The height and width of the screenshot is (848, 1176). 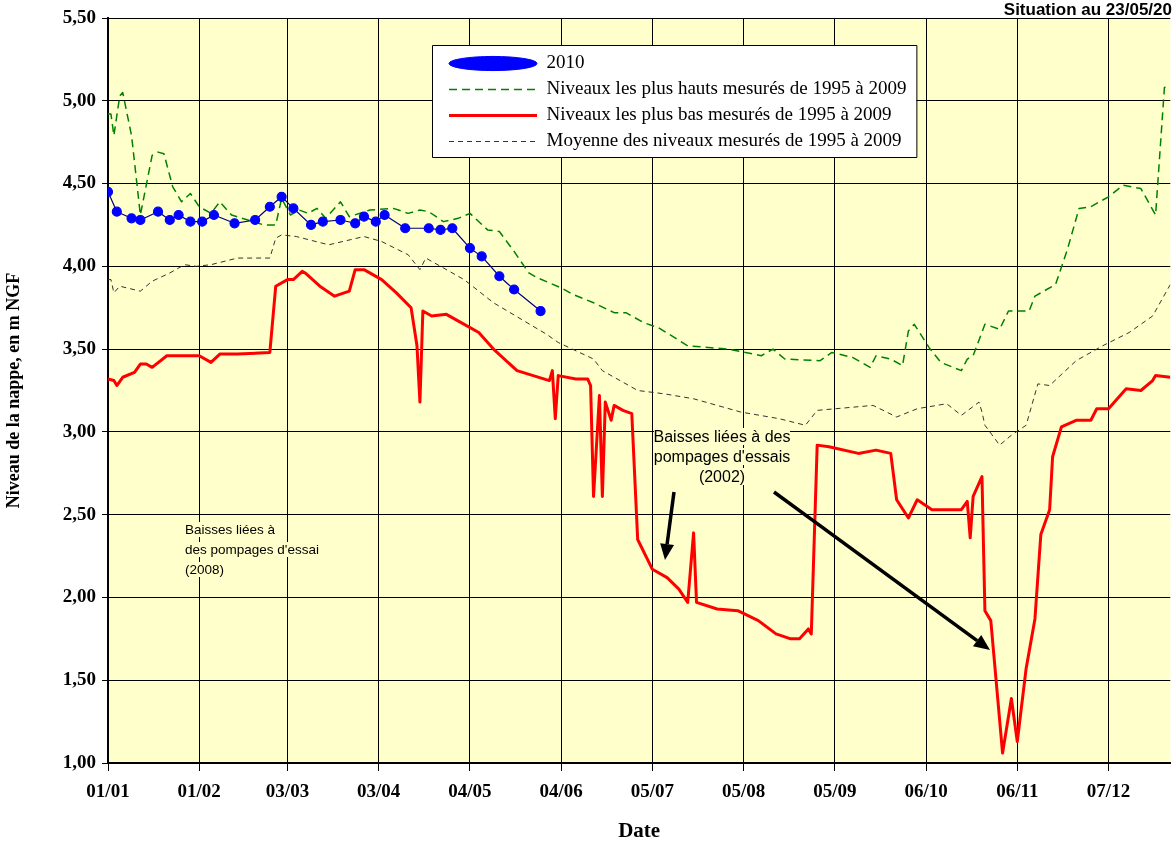 I want to click on x-tick-label: 06/10, so click(x=926, y=791).